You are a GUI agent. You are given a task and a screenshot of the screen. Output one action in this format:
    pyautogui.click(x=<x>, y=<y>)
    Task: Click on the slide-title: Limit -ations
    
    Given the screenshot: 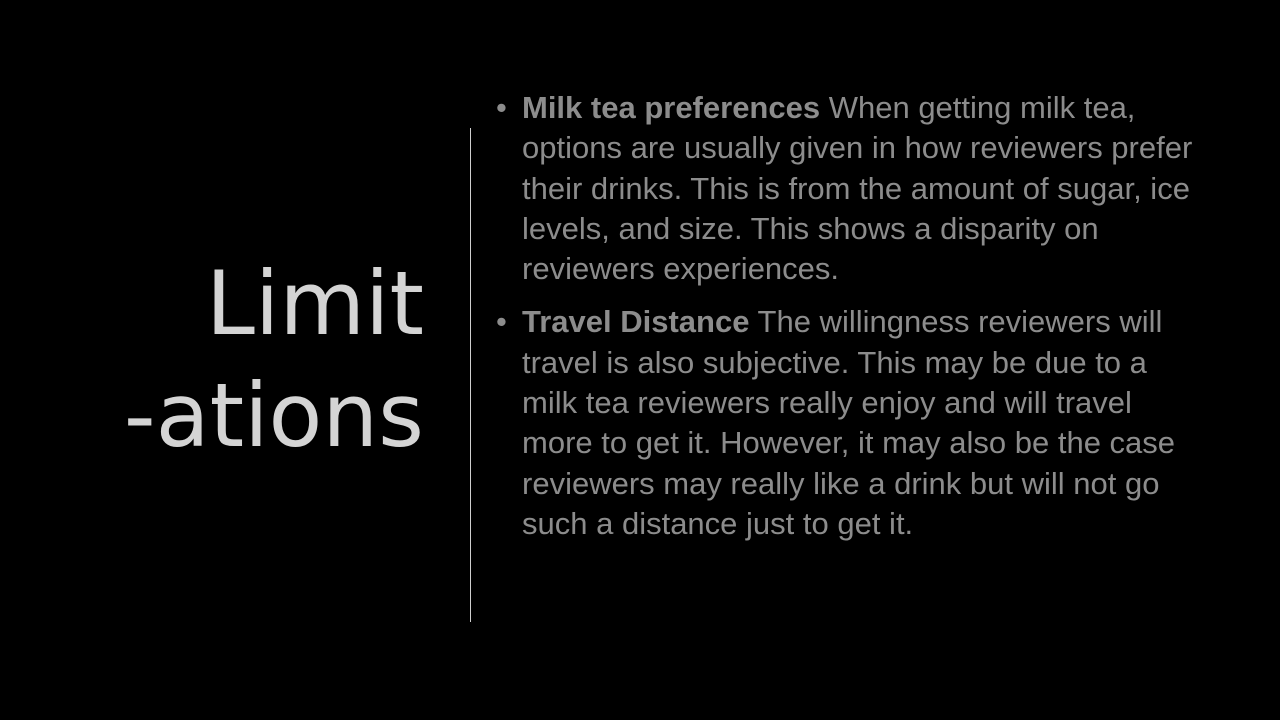 What is the action you would take?
    pyautogui.click(x=232, y=360)
    